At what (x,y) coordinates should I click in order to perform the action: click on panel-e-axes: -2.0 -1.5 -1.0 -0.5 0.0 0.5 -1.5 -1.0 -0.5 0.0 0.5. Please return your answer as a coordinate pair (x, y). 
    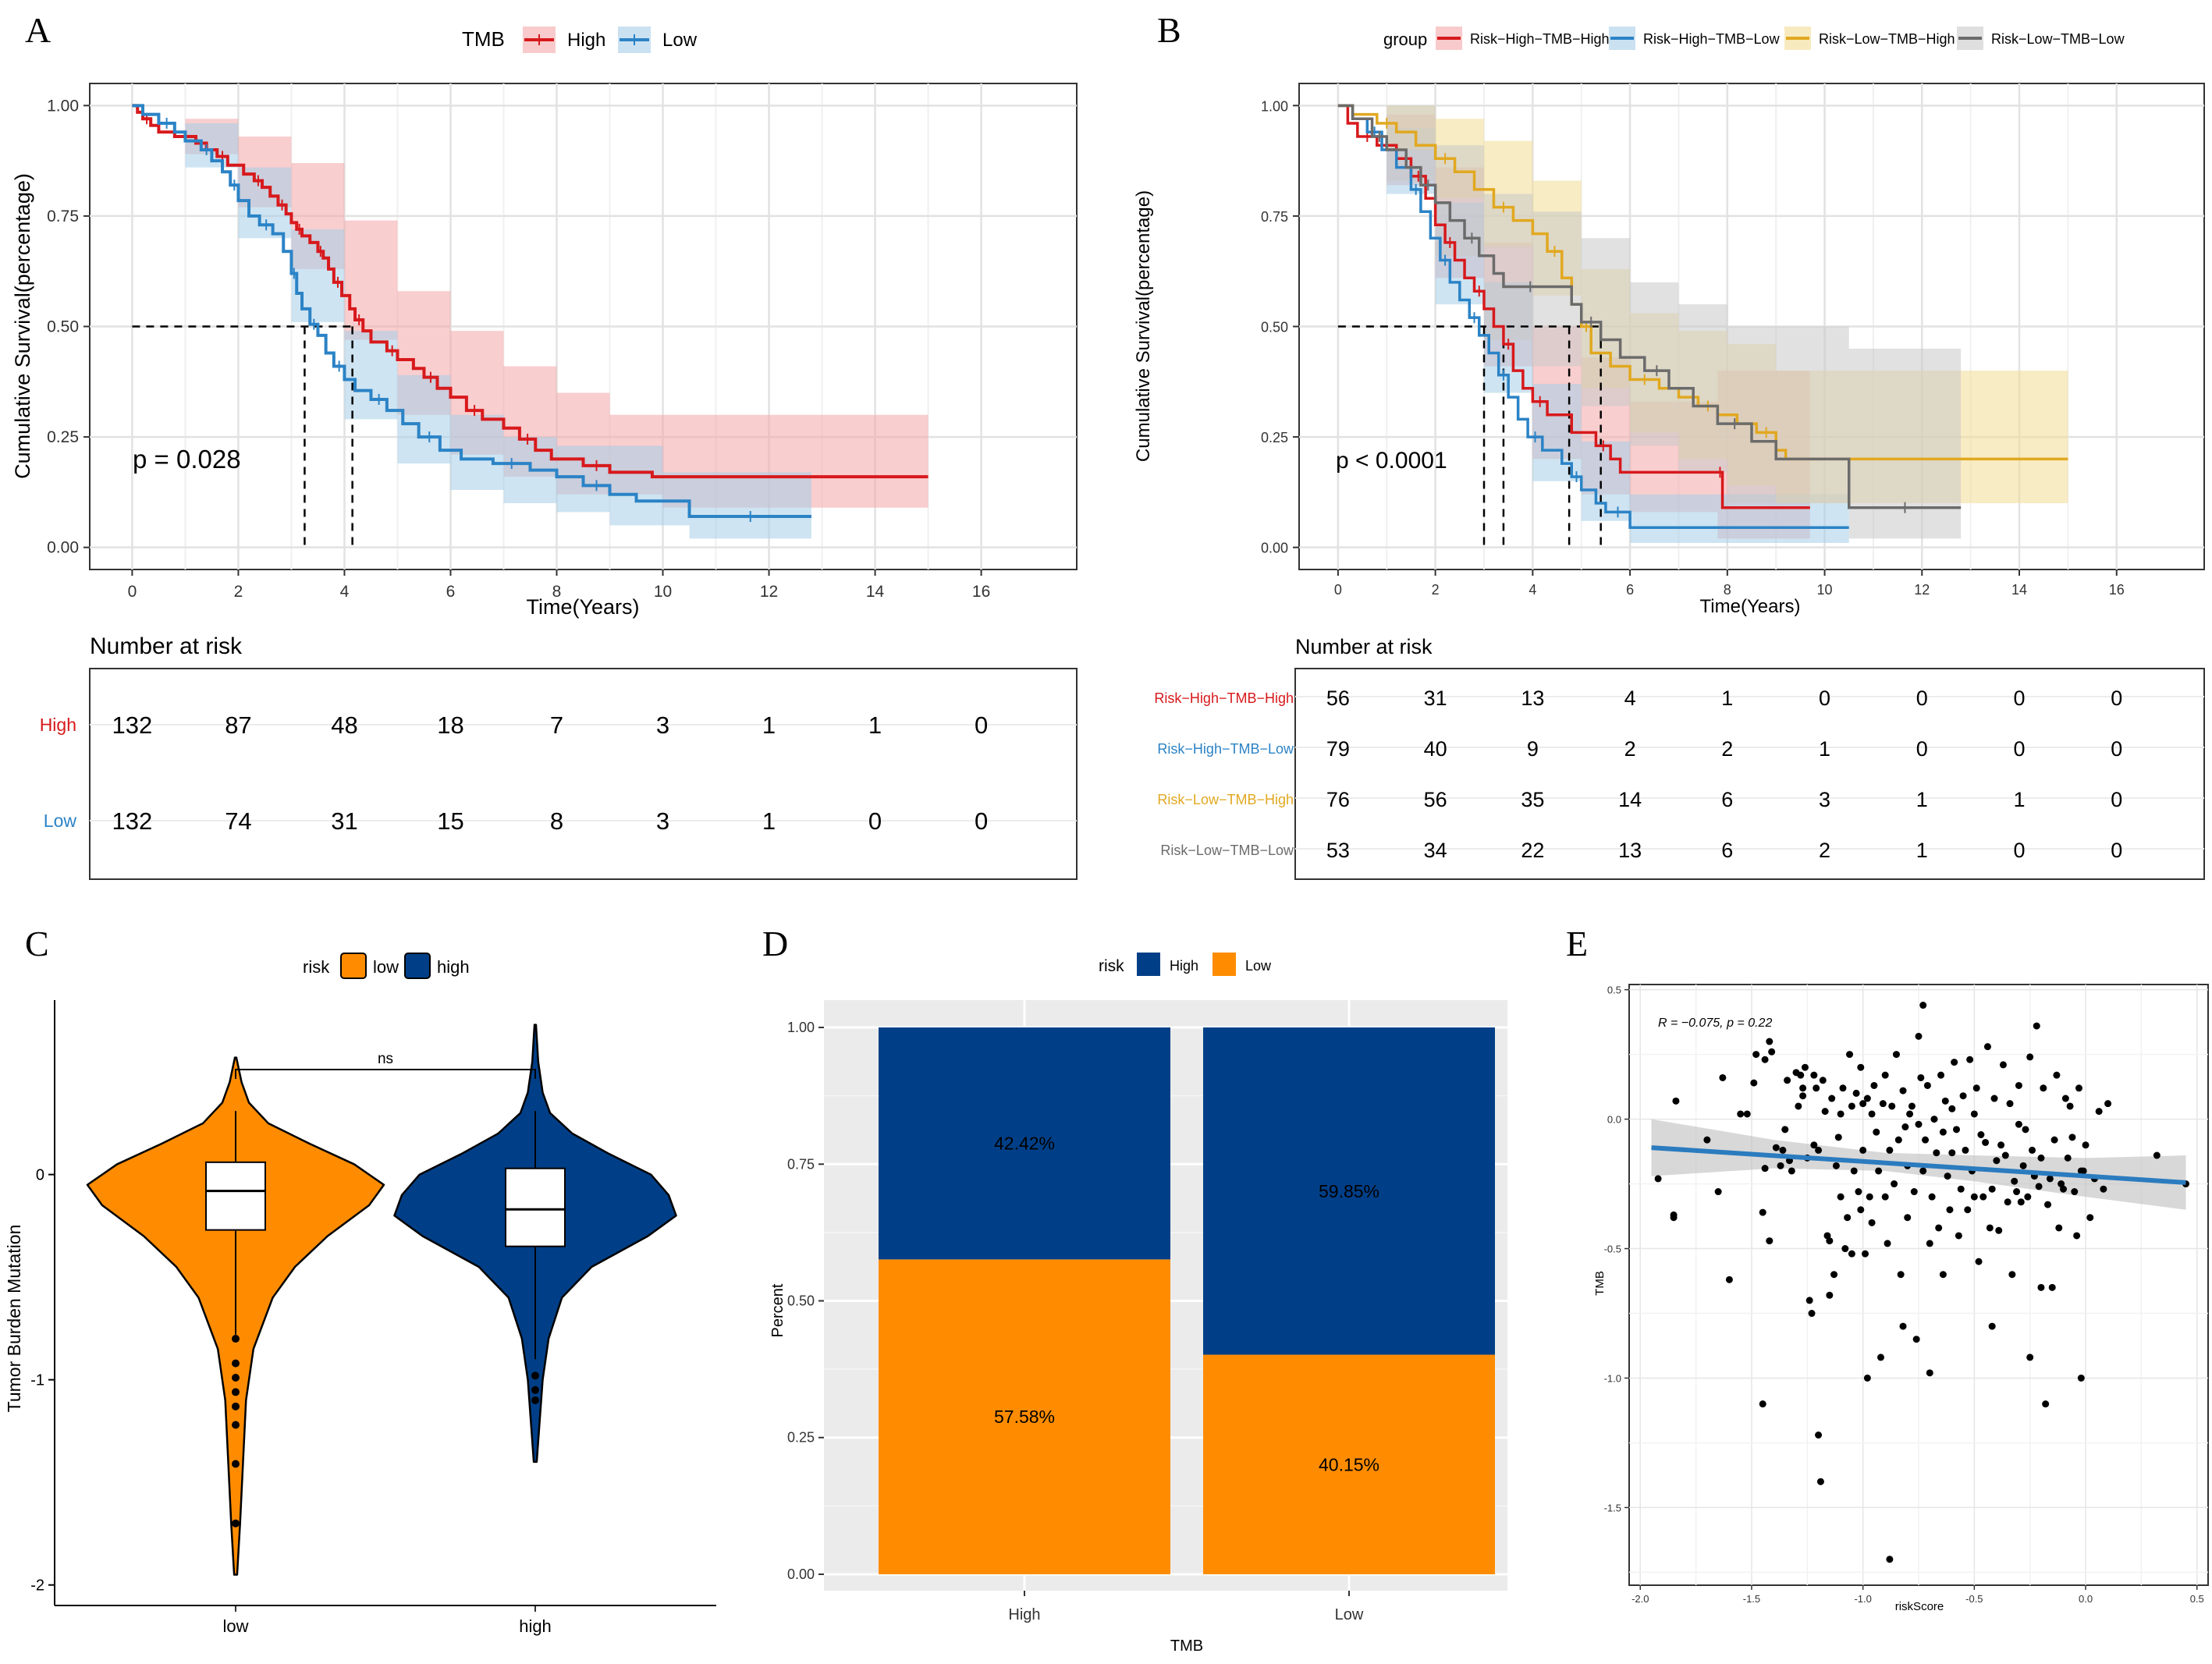
    Looking at the image, I should click on (1904, 1295).